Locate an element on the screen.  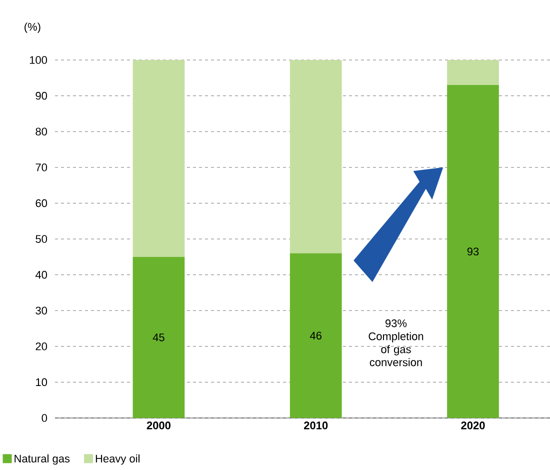
y-tick-label: 50 is located at coordinates (42, 239).